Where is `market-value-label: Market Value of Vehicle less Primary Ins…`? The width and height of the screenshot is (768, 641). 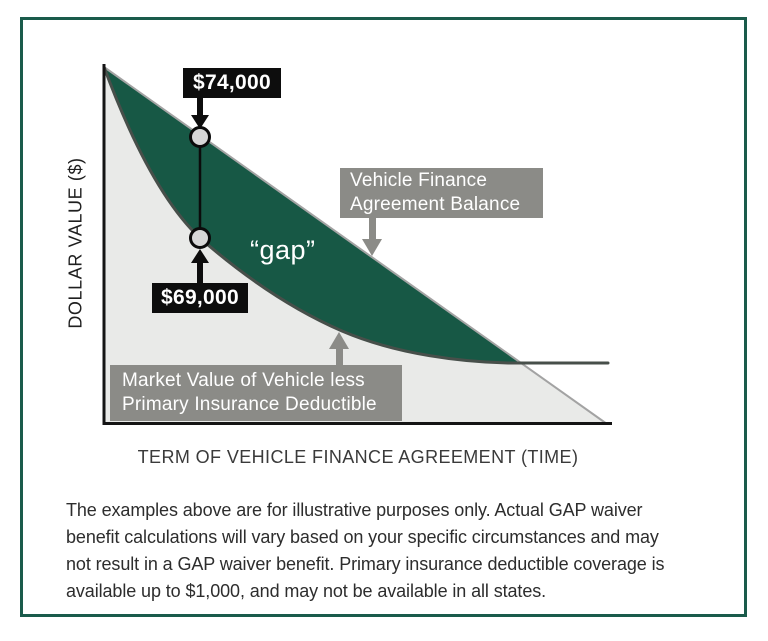
market-value-label: Market Value of Vehicle less Primary Ins… is located at coordinates (256, 393).